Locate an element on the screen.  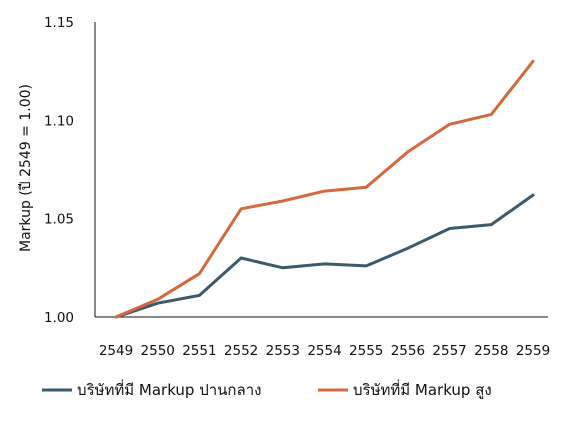
x-tick-label: 2556 is located at coordinates (408, 351).